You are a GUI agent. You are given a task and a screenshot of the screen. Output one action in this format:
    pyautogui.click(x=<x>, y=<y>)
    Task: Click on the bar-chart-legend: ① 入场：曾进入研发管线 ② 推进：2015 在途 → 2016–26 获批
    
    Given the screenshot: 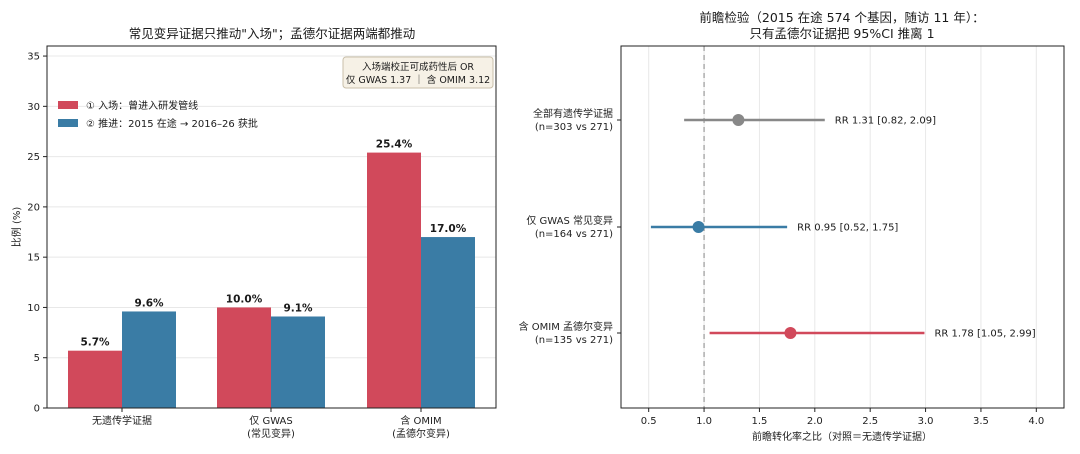 What is the action you would take?
    pyautogui.click(x=158, y=114)
    